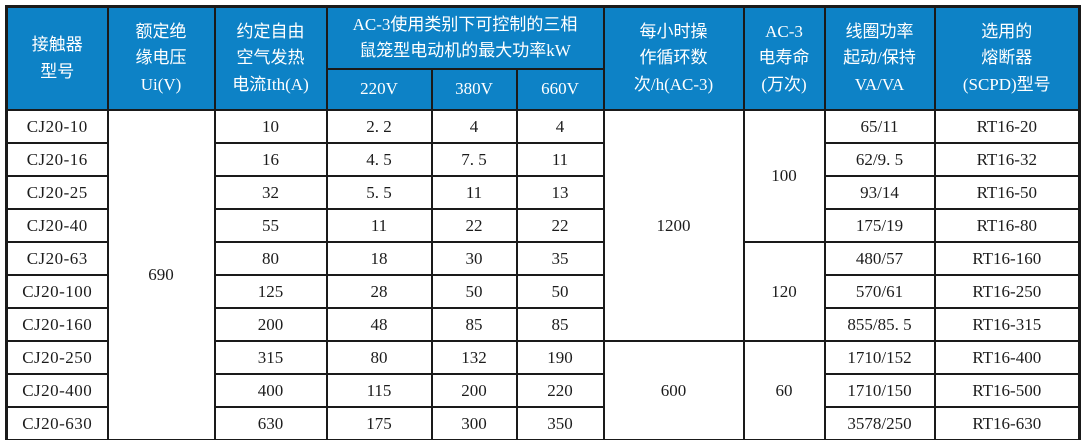 The image size is (1085, 440). Describe the element at coordinates (57, 357) in the screenshot. I see `cell-model: CJ20-250` at that location.